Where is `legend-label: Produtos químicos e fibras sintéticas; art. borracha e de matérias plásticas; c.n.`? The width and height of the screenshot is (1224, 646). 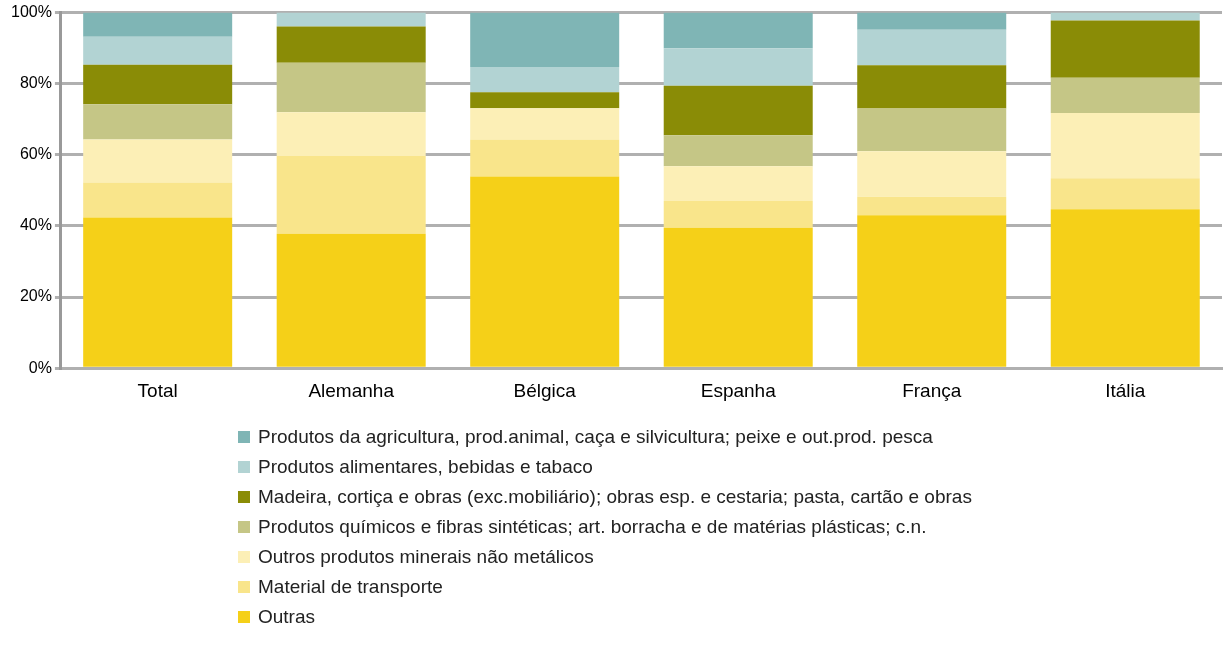
legend-label: Produtos químicos e fibras sintéticas; art. borracha e de matérias plásticas; c.n. is located at coordinates (592, 527).